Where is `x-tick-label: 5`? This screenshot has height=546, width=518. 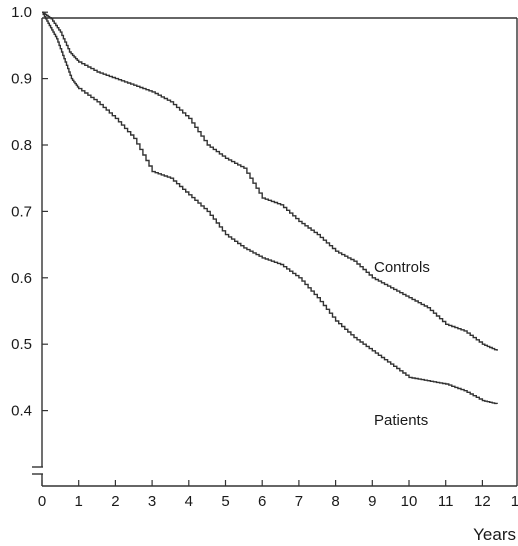 x-tick-label: 5 is located at coordinates (225, 501).